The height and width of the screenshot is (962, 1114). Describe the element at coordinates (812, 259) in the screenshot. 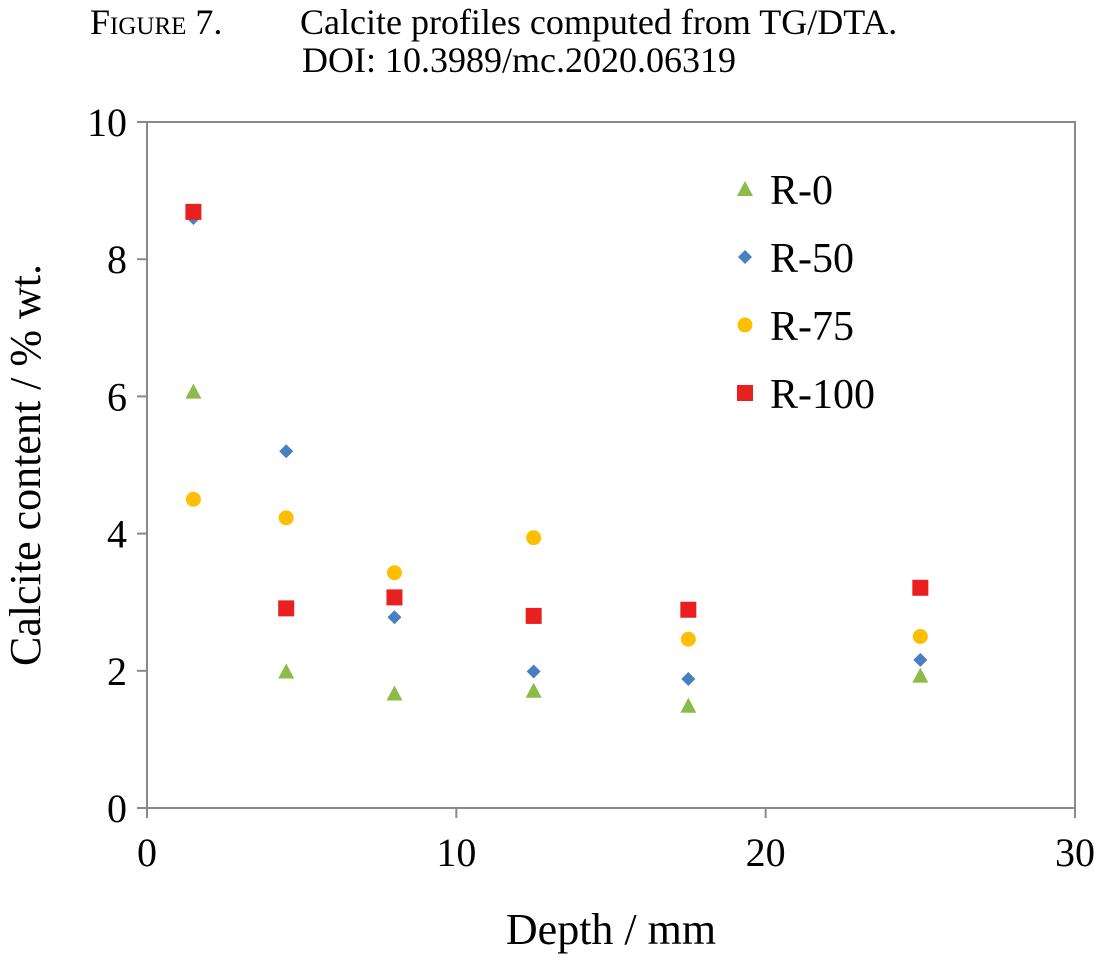

I see `legend-label-r-50: R-50` at that location.